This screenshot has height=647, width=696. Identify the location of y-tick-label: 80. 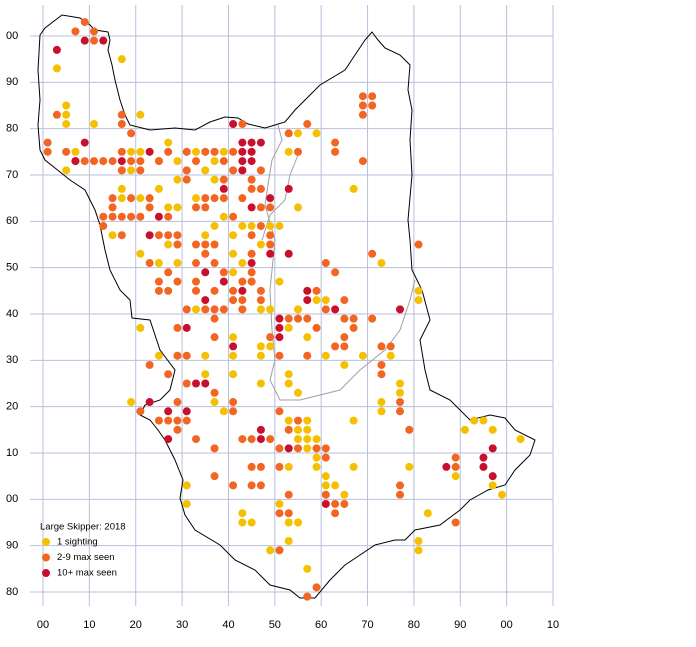
(12, 592).